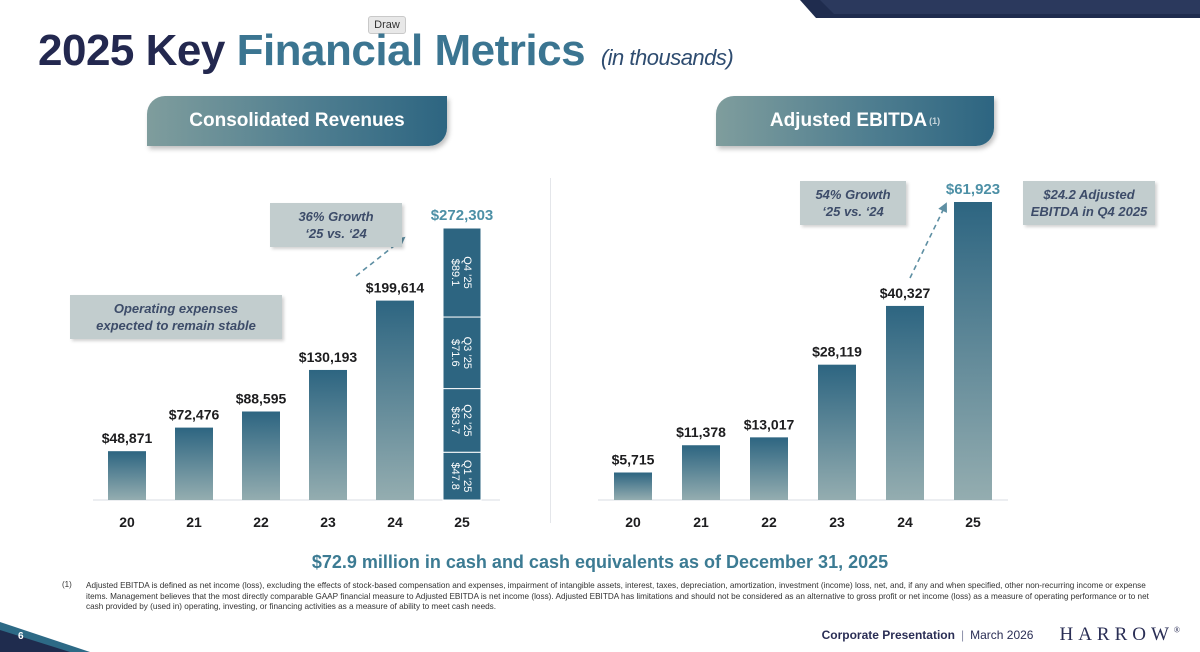  What do you see at coordinates (194, 415) in the screenshot?
I see `revenue-value-label-21: $72,476` at bounding box center [194, 415].